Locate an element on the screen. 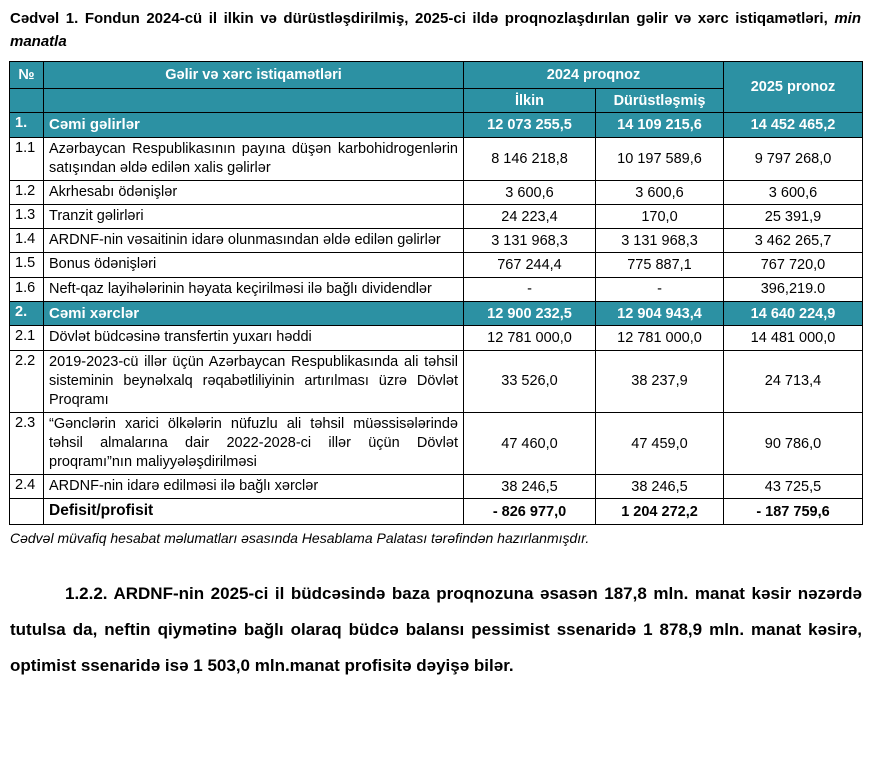 The image size is (870, 766). row-label: Bonus ödənişləri is located at coordinates (253, 265).